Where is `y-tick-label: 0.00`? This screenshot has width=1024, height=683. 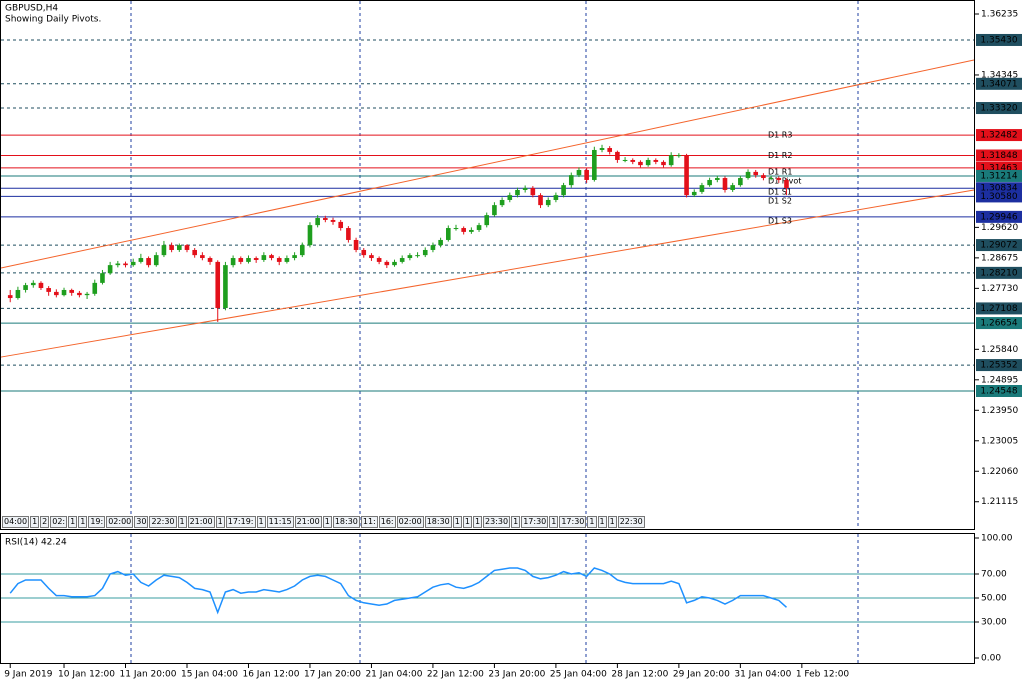 y-tick-label: 0.00 is located at coordinates (991, 659).